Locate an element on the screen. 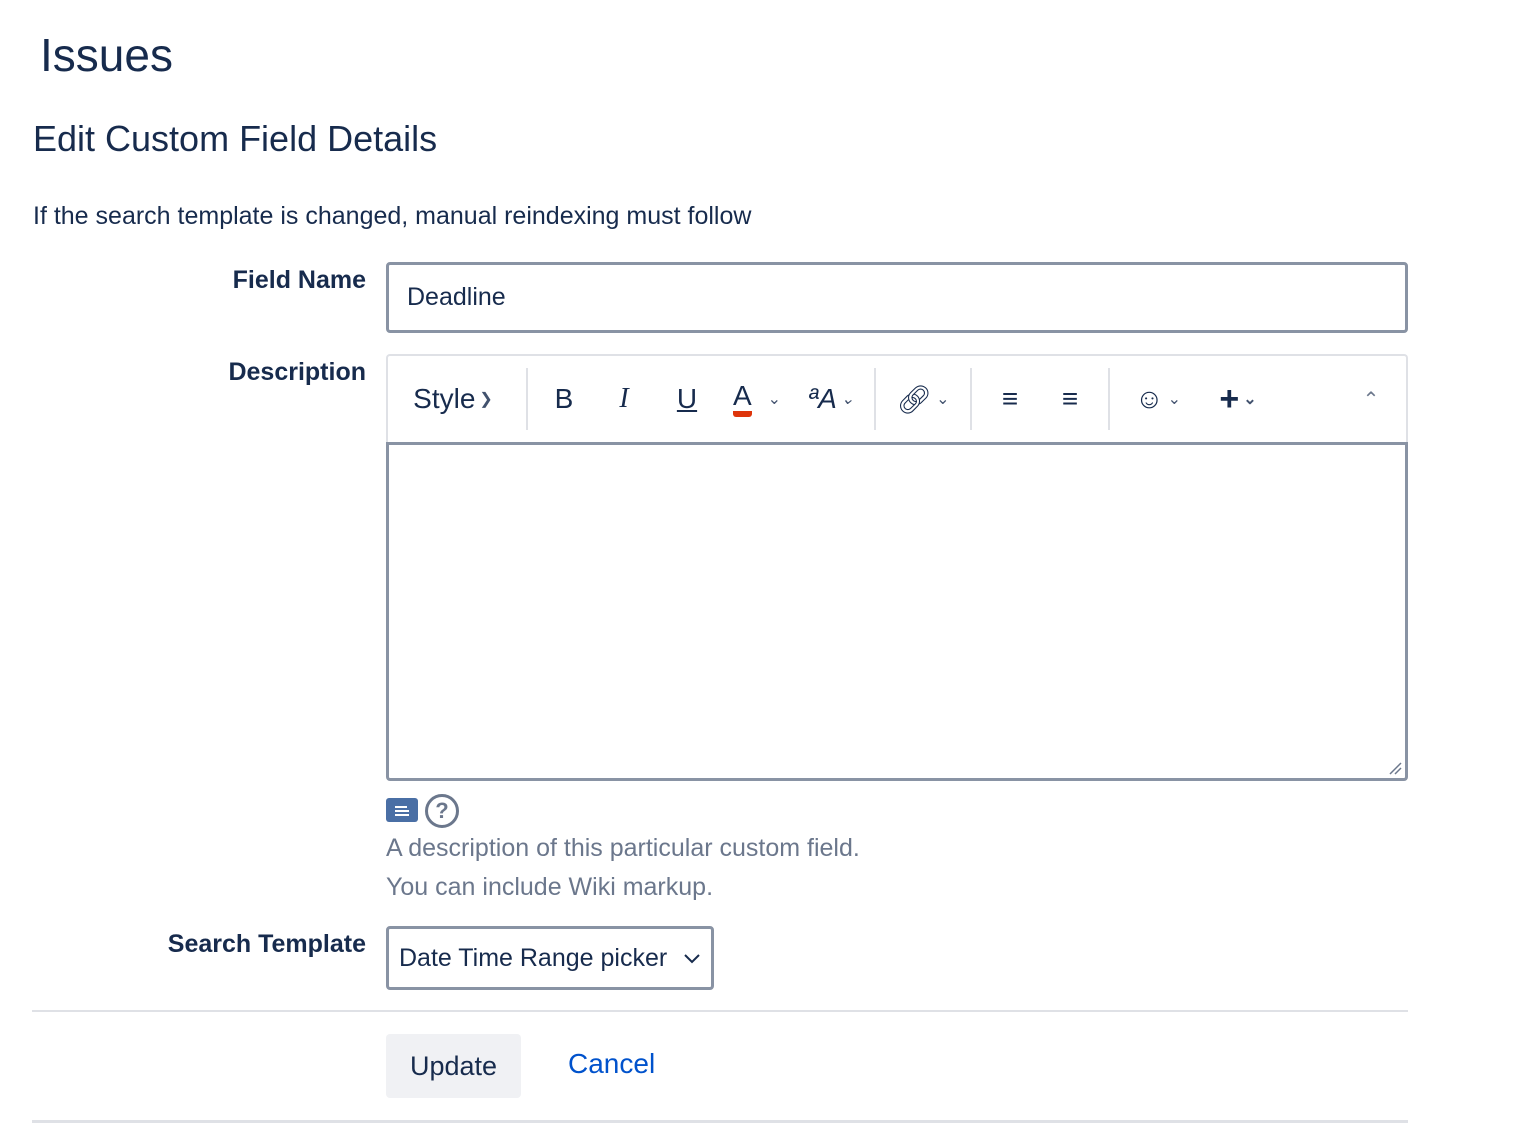  text-color-icon: A is located at coordinates (742, 399).